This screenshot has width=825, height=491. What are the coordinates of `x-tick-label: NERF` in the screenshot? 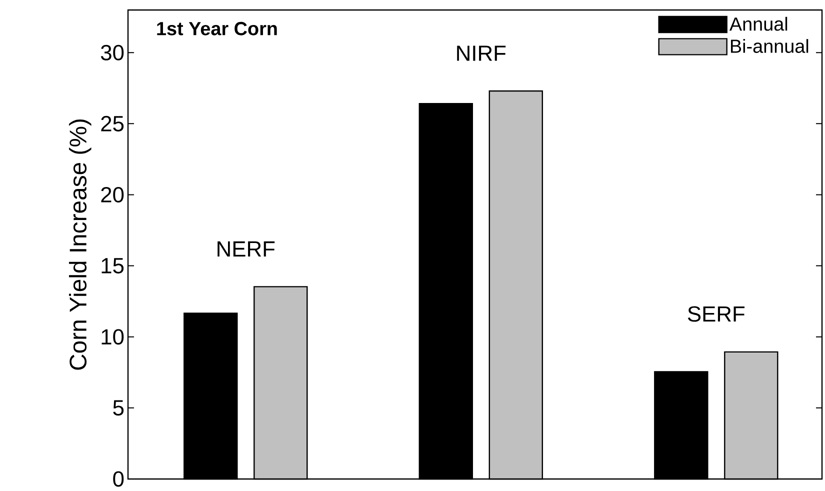 It's located at (246, 248).